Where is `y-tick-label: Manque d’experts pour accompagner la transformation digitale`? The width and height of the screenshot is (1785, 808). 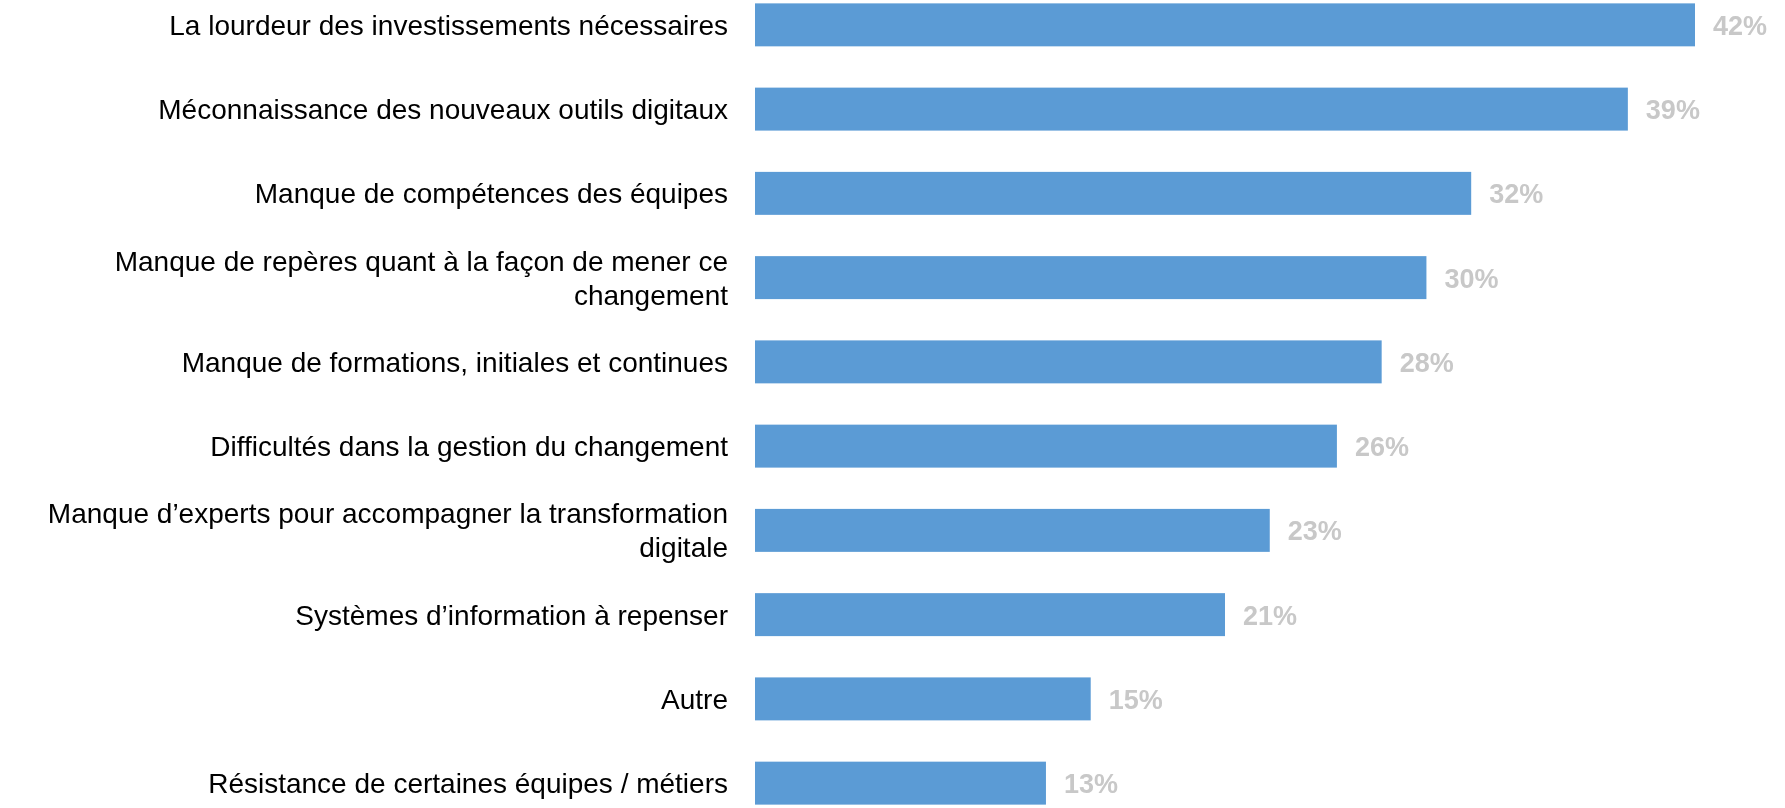
y-tick-label: Manque d’experts pour accompagner la transformation digitale is located at coordinates (387, 531).